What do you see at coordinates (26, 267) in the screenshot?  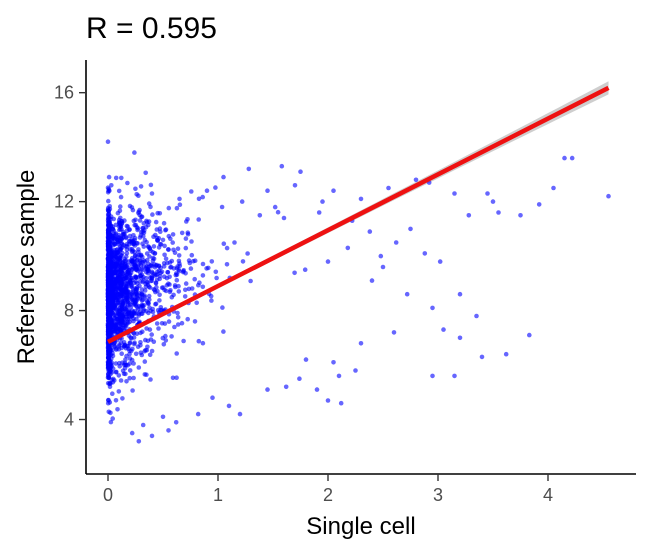 I see `y-axis-label: Reference sample` at bounding box center [26, 267].